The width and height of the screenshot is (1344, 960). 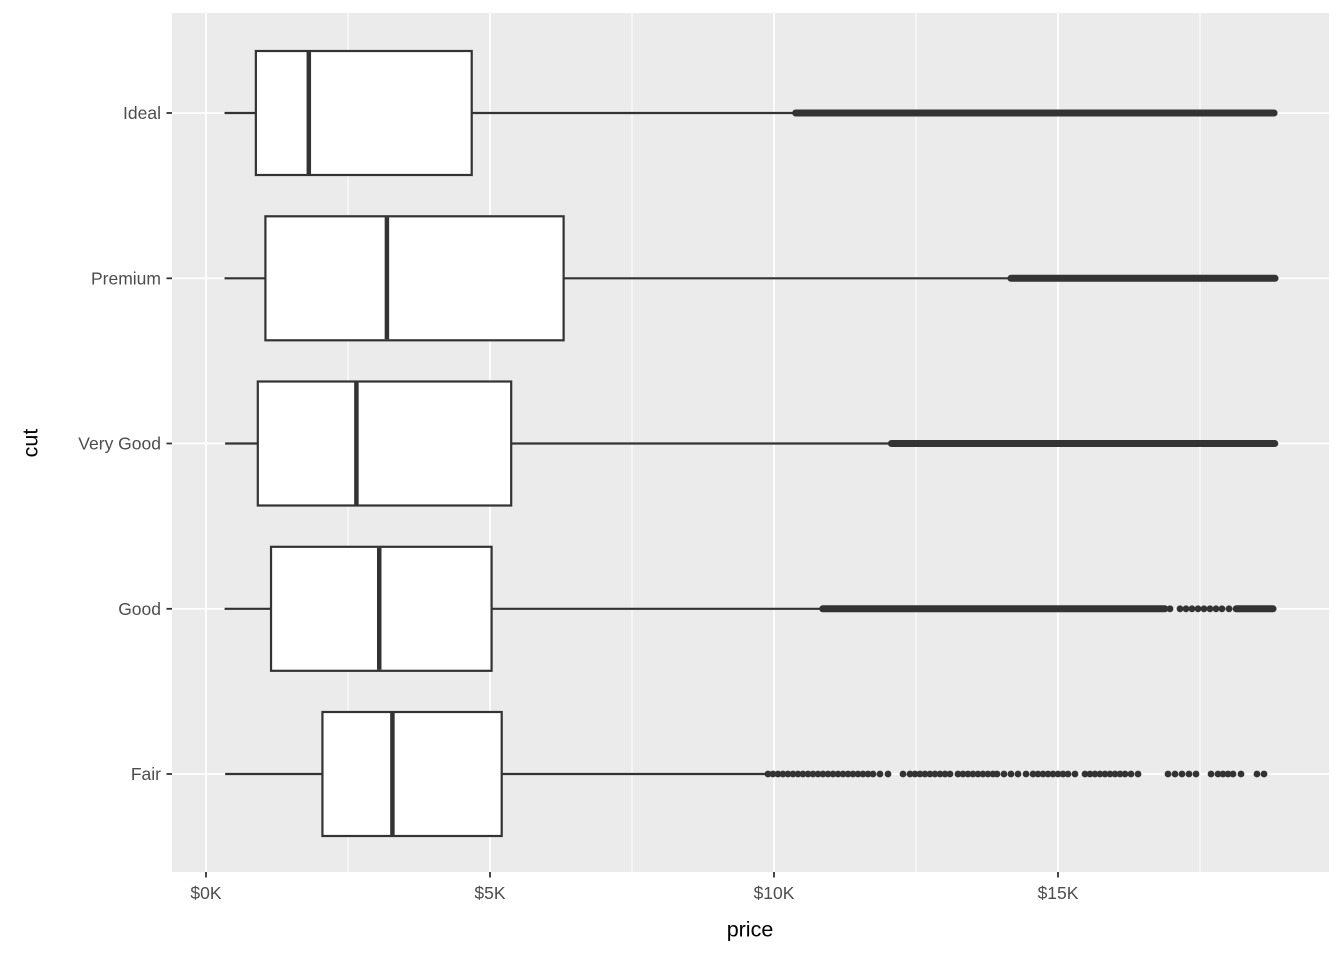 What do you see at coordinates (146, 774) in the screenshot?
I see `y-tick-label: Fair` at bounding box center [146, 774].